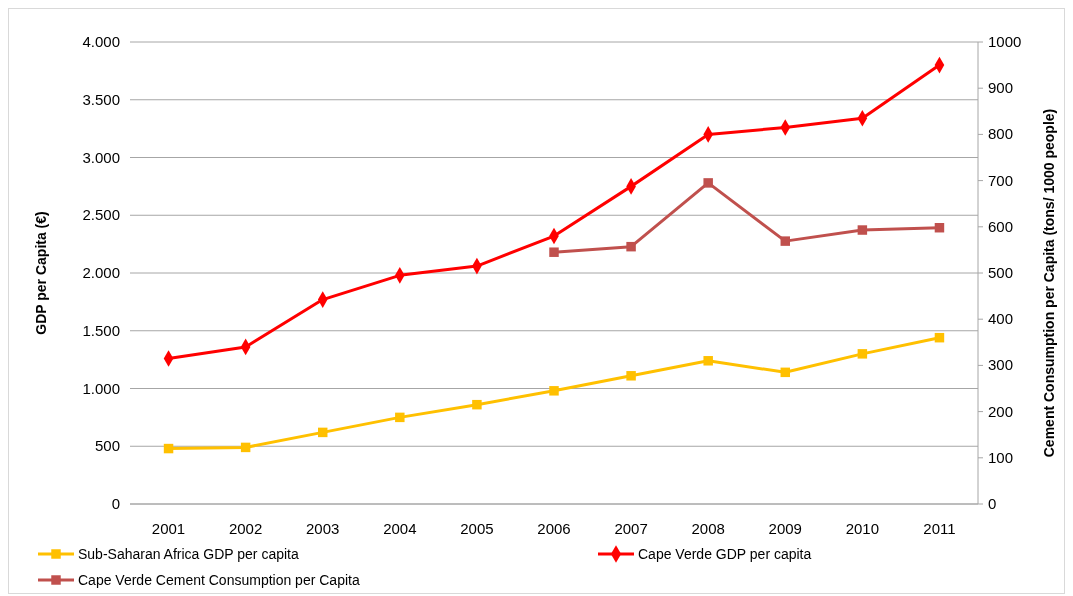 This screenshot has height=596, width=1073. What do you see at coordinates (101, 330) in the screenshot?
I see `y-tick-label: 1.500` at bounding box center [101, 330].